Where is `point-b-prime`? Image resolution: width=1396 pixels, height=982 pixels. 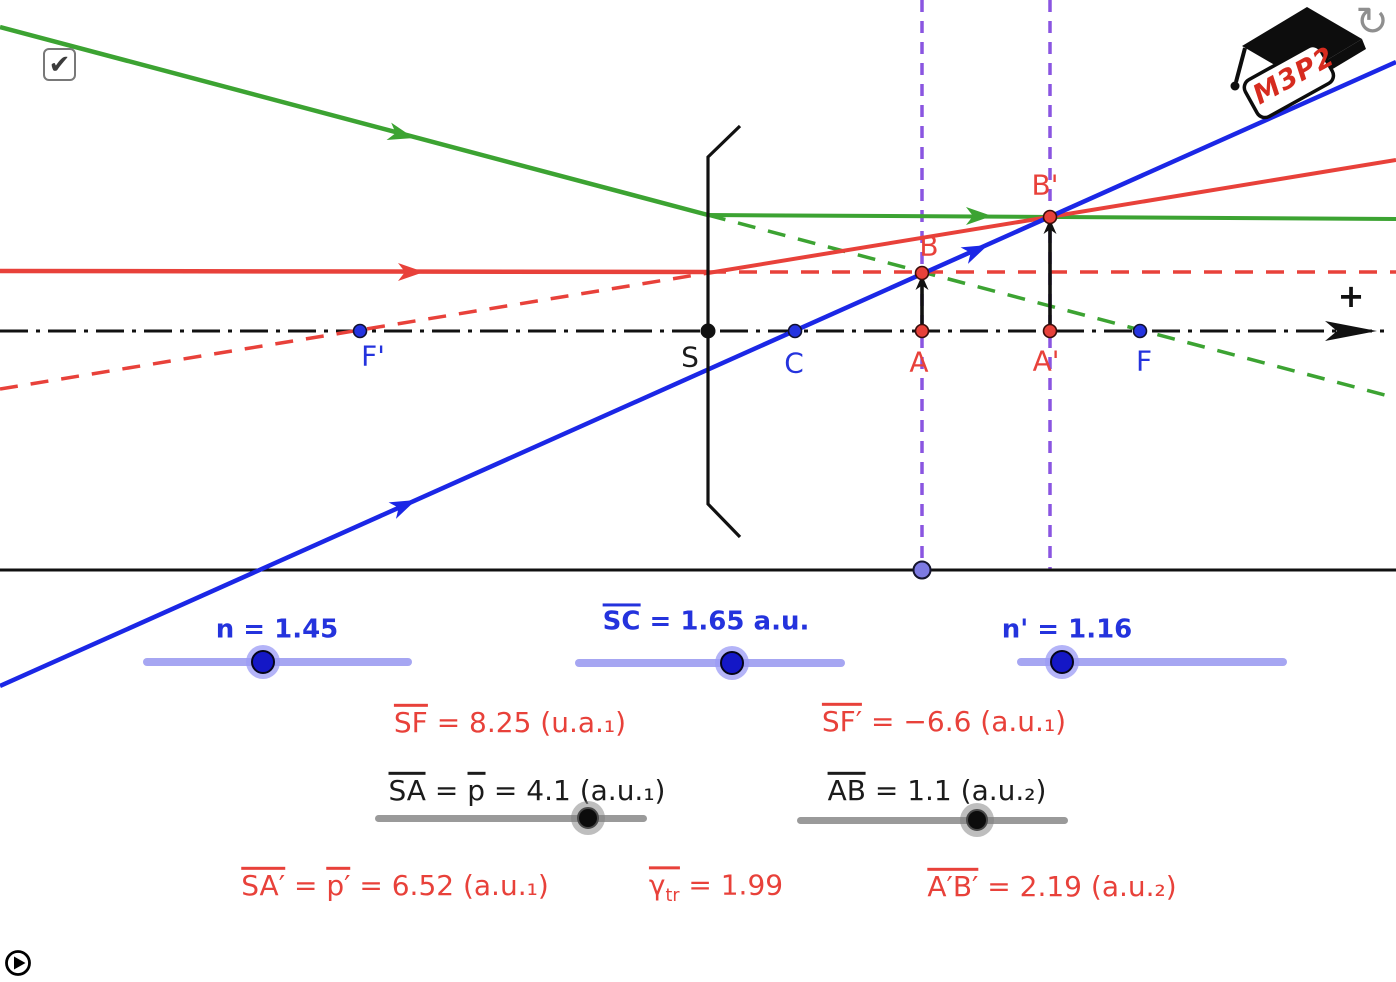
point-b-prime is located at coordinates (1050, 217).